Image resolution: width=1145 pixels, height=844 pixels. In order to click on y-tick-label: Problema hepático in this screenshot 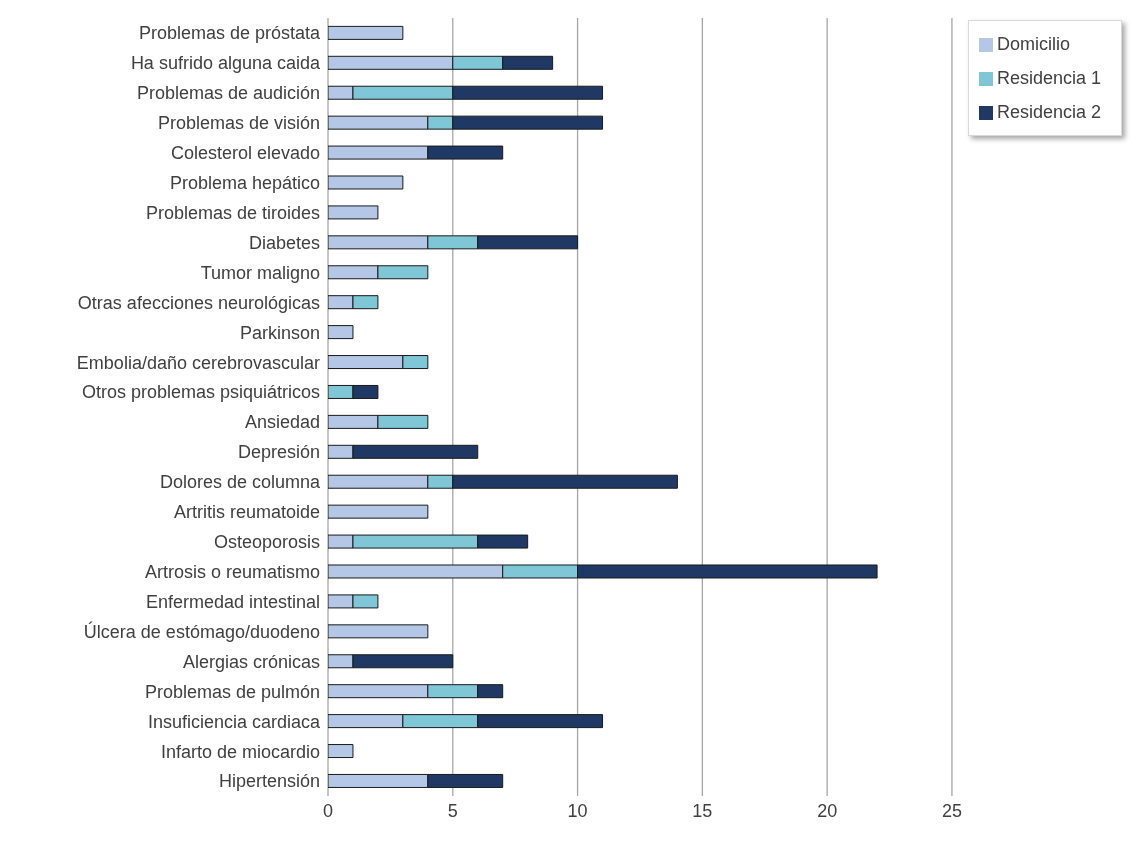, I will do `click(244, 182)`.